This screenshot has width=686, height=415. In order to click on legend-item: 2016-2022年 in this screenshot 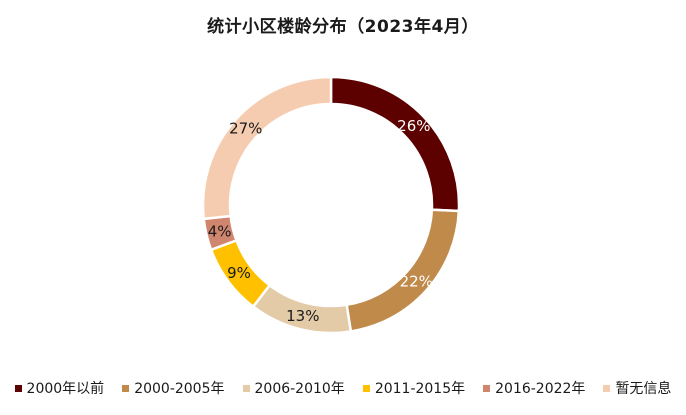, I will do `click(534, 388)`.